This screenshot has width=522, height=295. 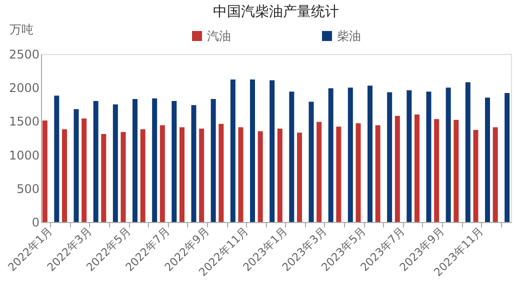 I want to click on legend-label: 柴油, so click(x=349, y=36).